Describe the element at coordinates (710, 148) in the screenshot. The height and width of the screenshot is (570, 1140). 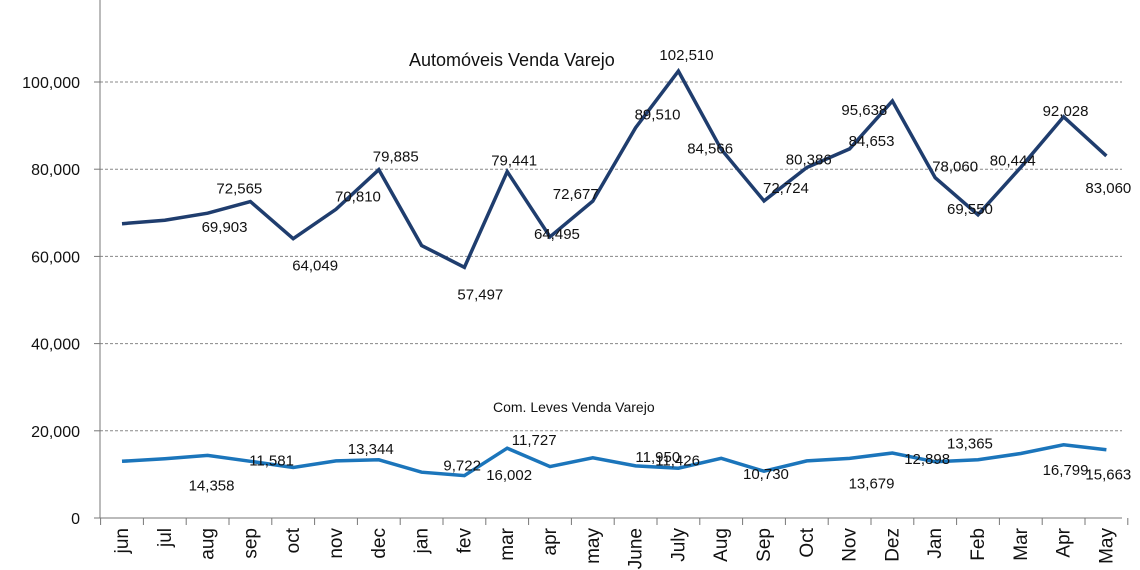
I see `data-label: 84,566` at that location.